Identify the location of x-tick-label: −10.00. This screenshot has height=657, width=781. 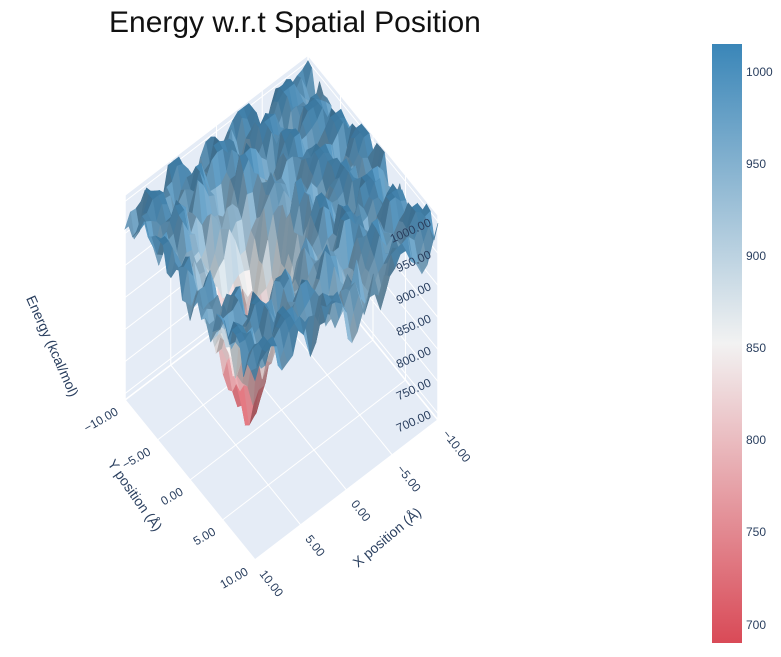
(457, 446).